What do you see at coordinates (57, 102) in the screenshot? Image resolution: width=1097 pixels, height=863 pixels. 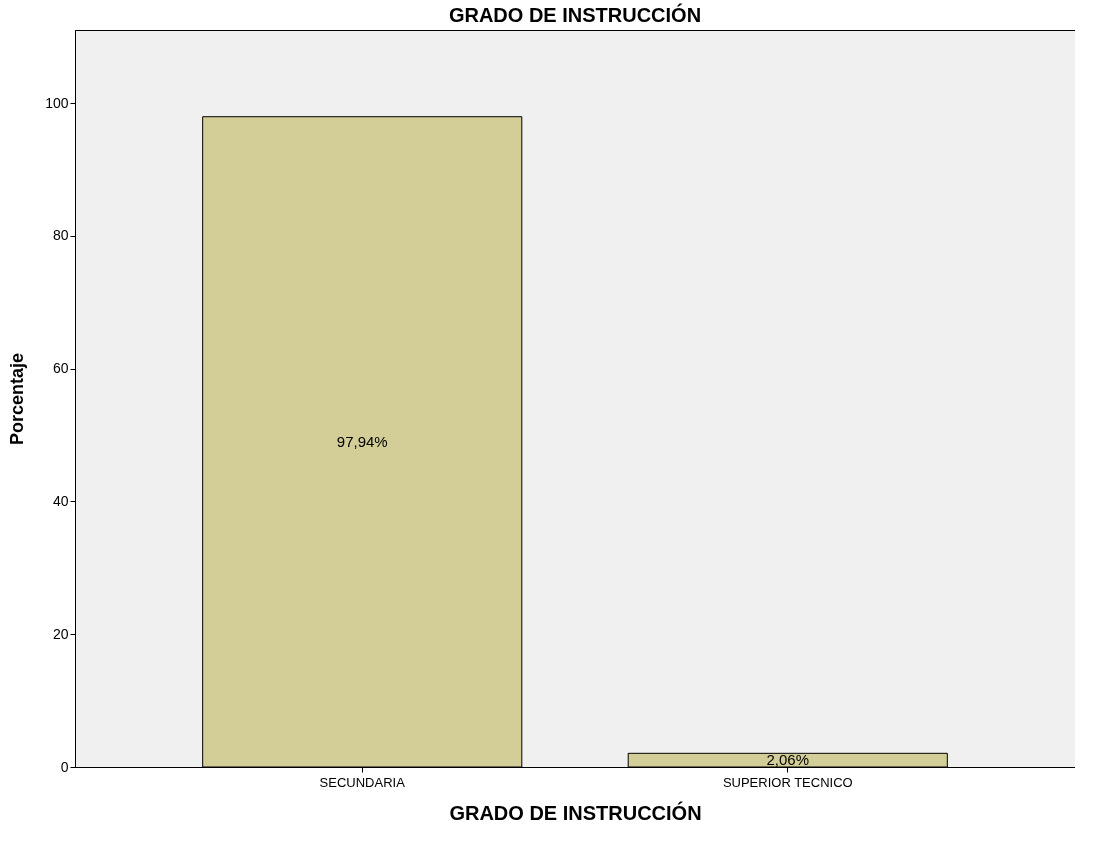 I see `y-tick-label: 100` at bounding box center [57, 102].